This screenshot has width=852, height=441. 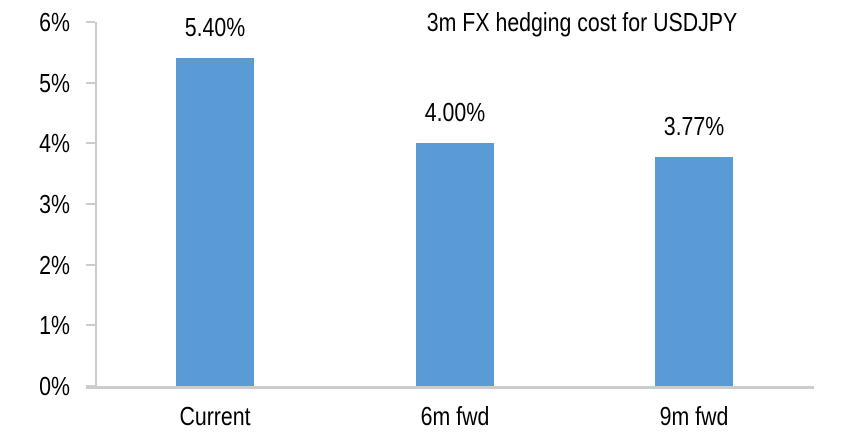 I want to click on y-tick-label: 0%, so click(x=54, y=386).